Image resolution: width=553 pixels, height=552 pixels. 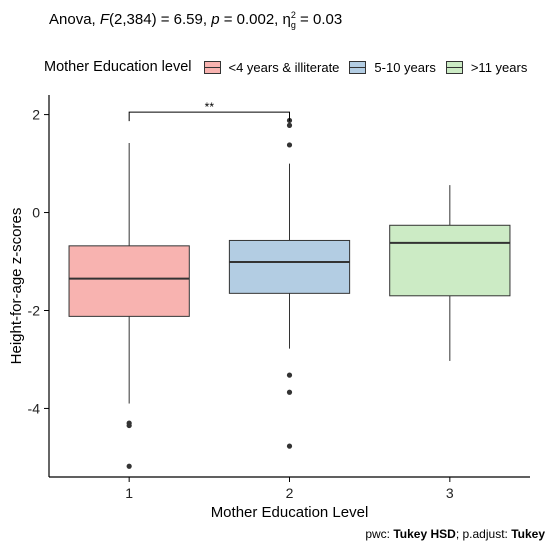 I want to click on legend-label-1: <4 years & illiterate, so click(x=284, y=67).